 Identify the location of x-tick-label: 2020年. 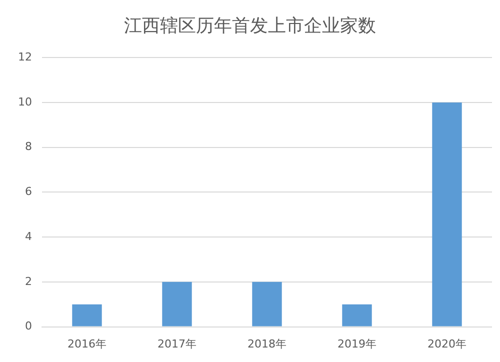
(447, 343).